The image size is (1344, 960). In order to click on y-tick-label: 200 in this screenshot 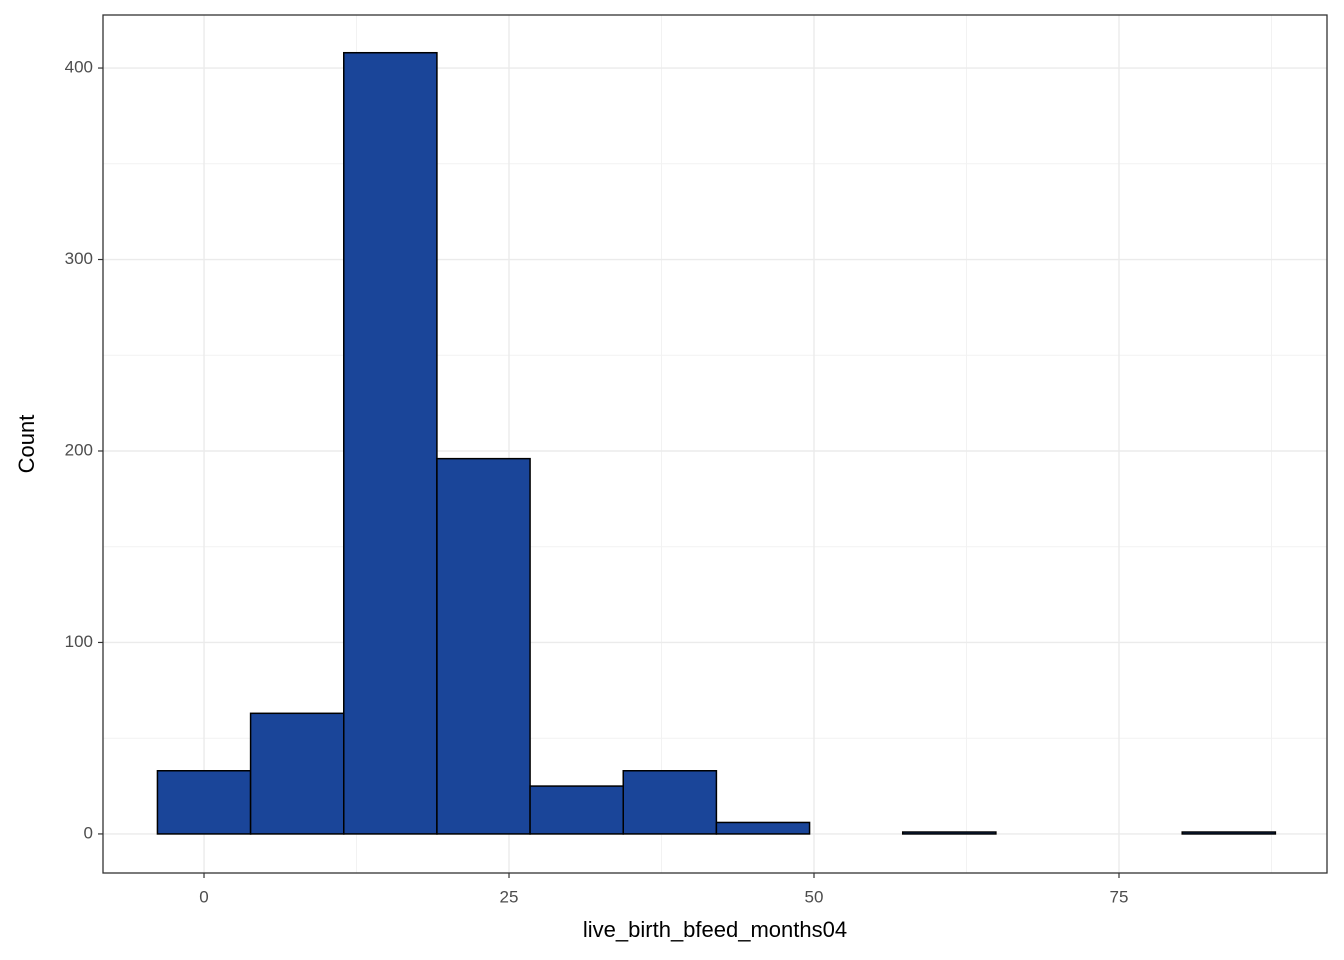, I will do `click(79, 449)`.